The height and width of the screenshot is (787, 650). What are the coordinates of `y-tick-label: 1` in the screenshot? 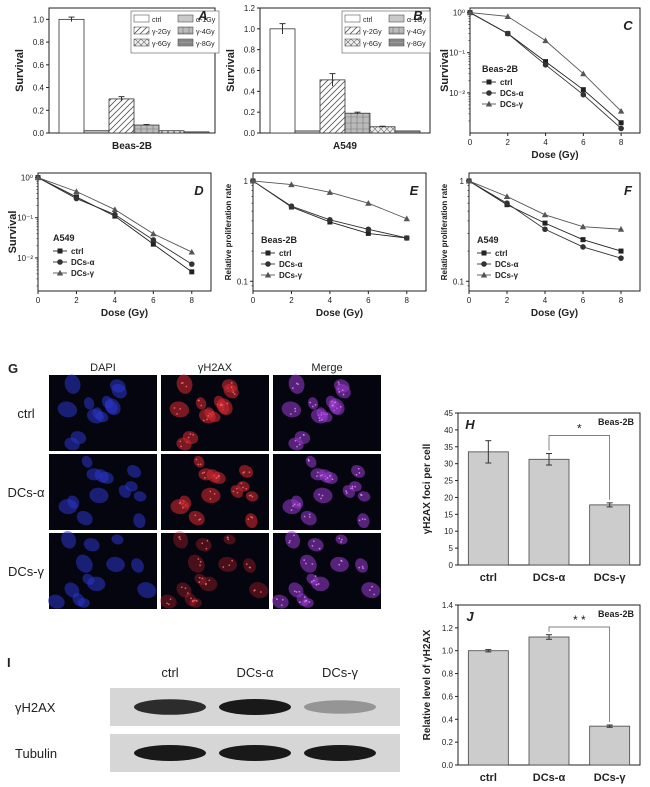 It's located at (246, 181).